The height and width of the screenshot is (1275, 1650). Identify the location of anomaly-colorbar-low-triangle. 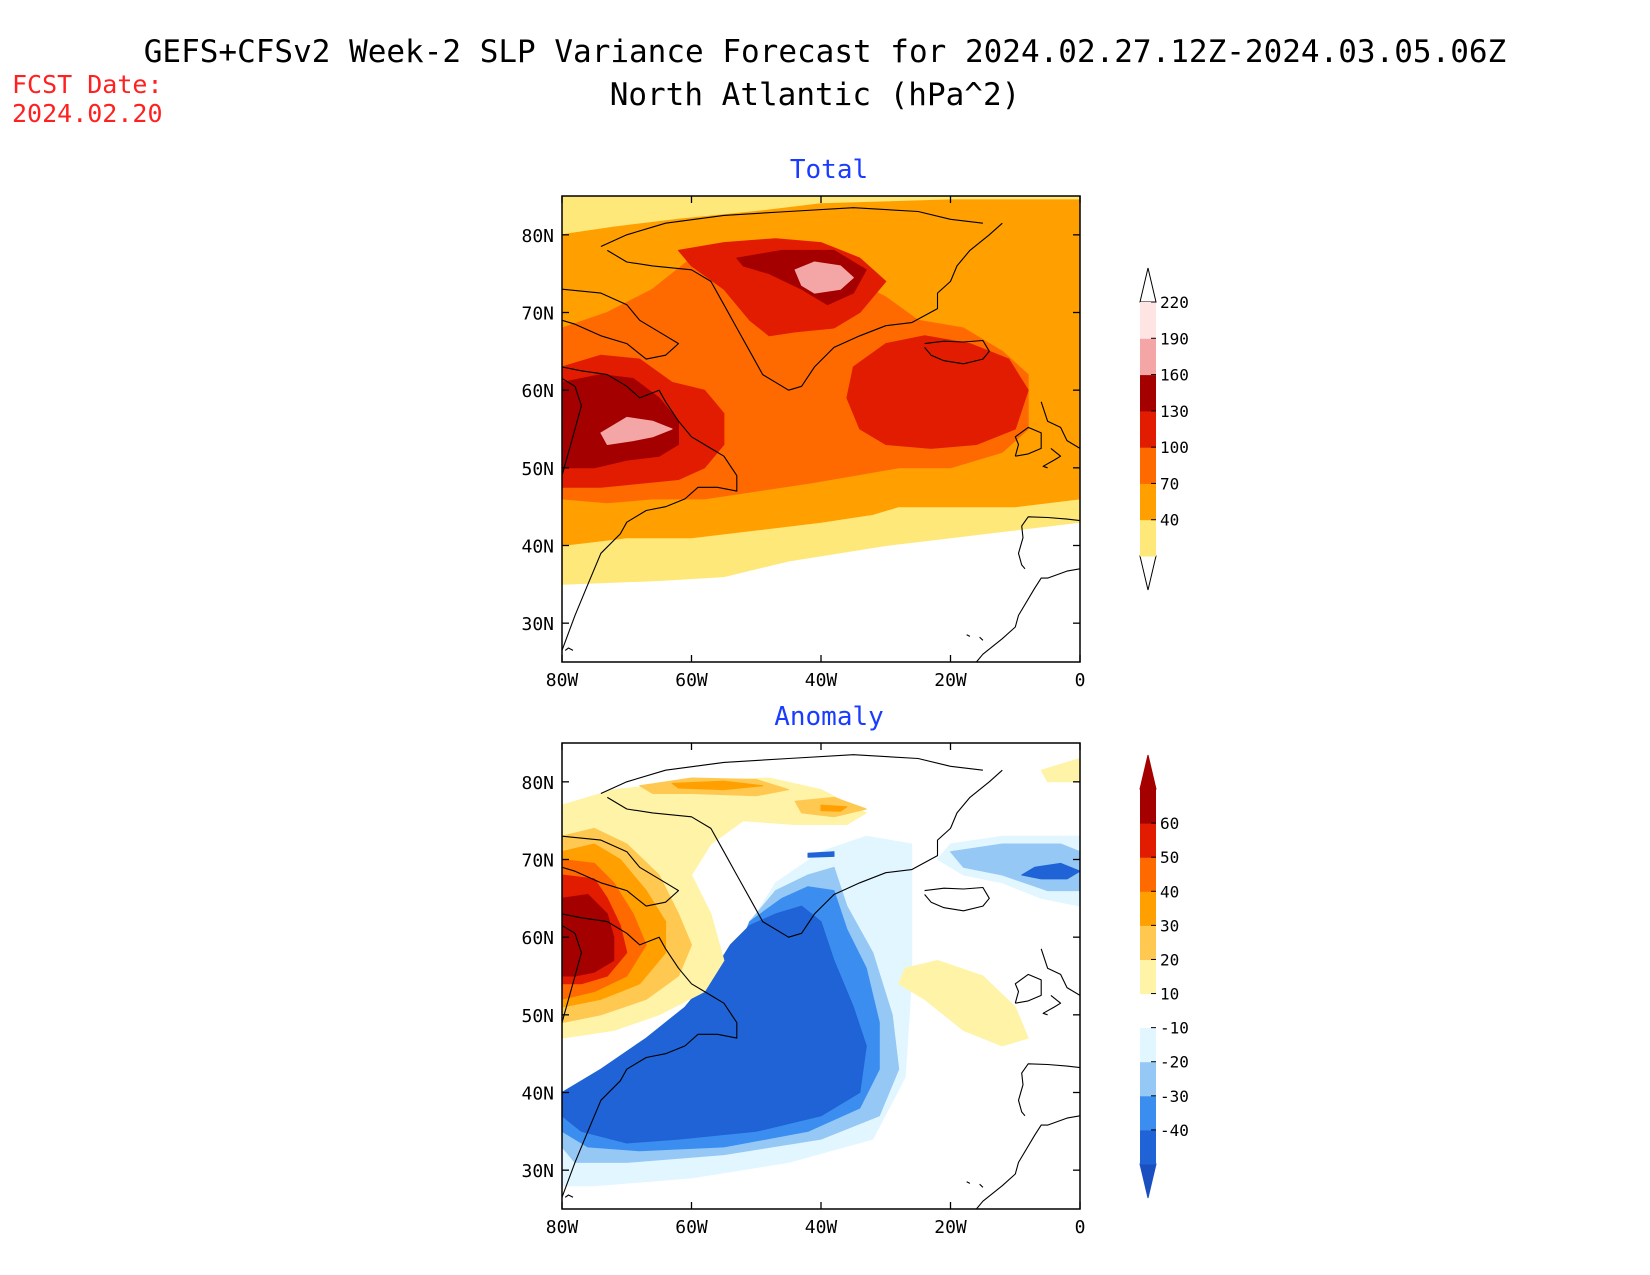
(1148, 1181).